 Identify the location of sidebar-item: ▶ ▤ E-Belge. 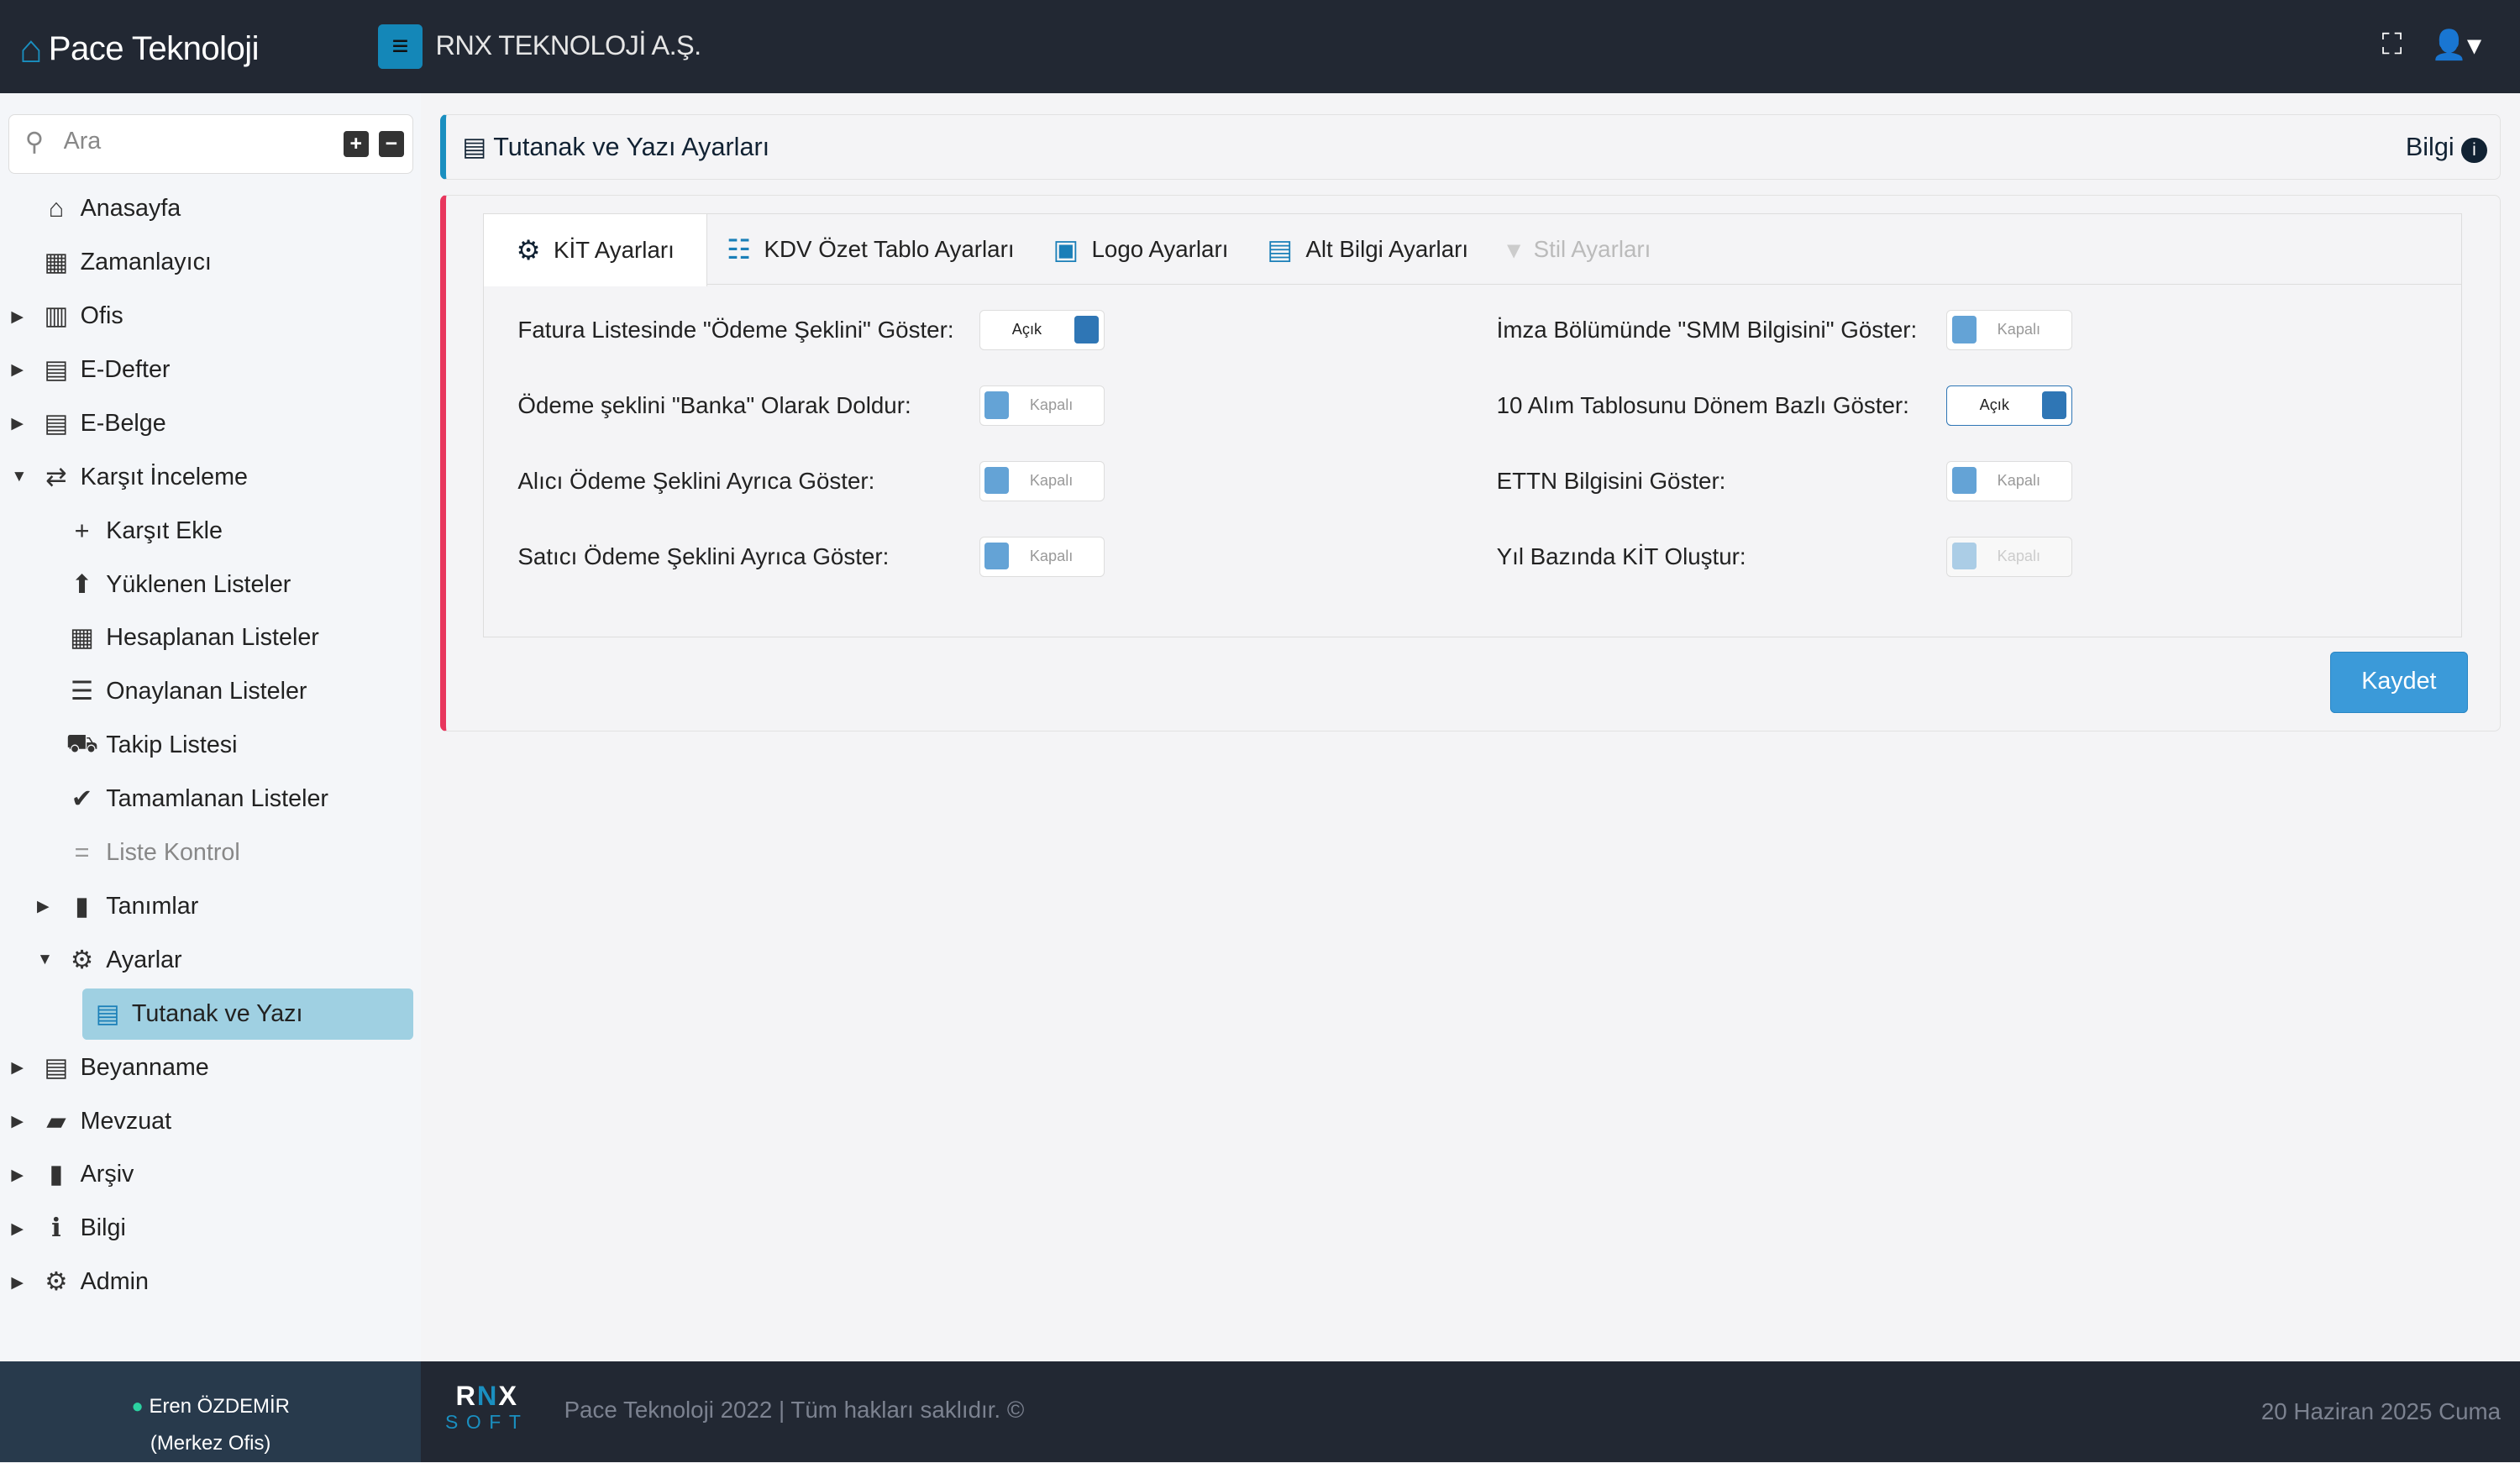
(210, 423).